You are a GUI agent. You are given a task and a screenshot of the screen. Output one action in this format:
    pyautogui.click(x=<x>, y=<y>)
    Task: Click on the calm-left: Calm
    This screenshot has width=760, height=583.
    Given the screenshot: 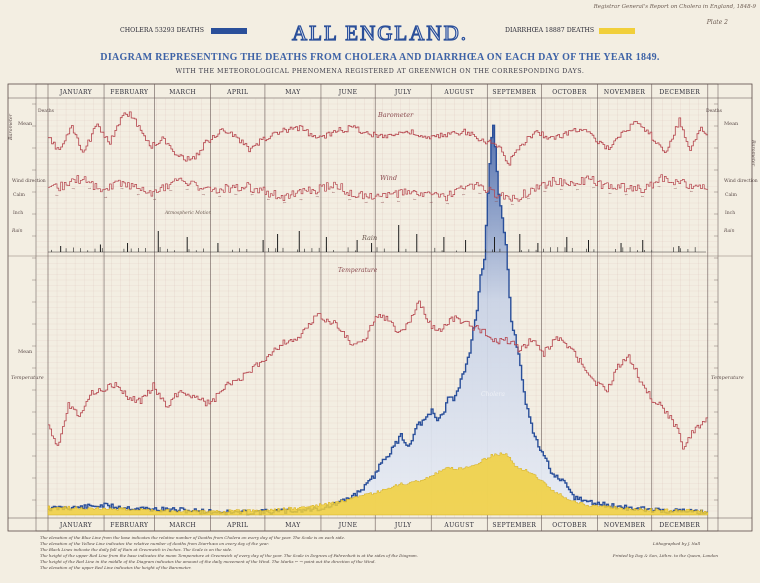 What is the action you would take?
    pyautogui.click(x=19, y=195)
    